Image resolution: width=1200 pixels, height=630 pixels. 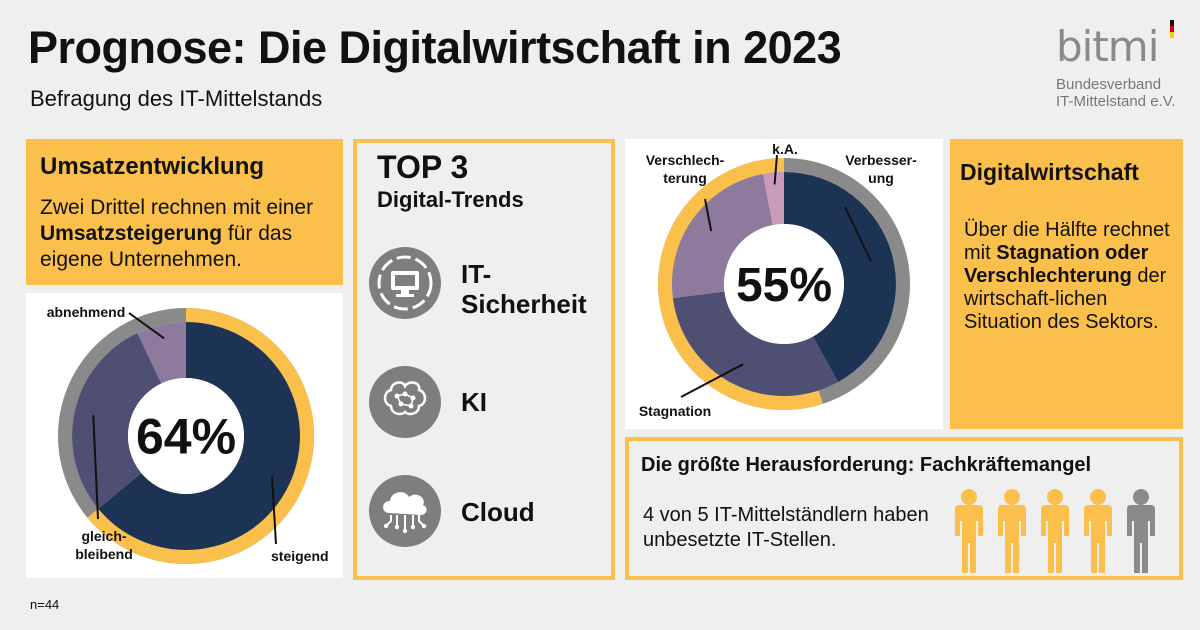 What do you see at coordinates (176, 98) in the screenshot?
I see `page-subtitle: Befragung des IT-Mittelstands` at bounding box center [176, 98].